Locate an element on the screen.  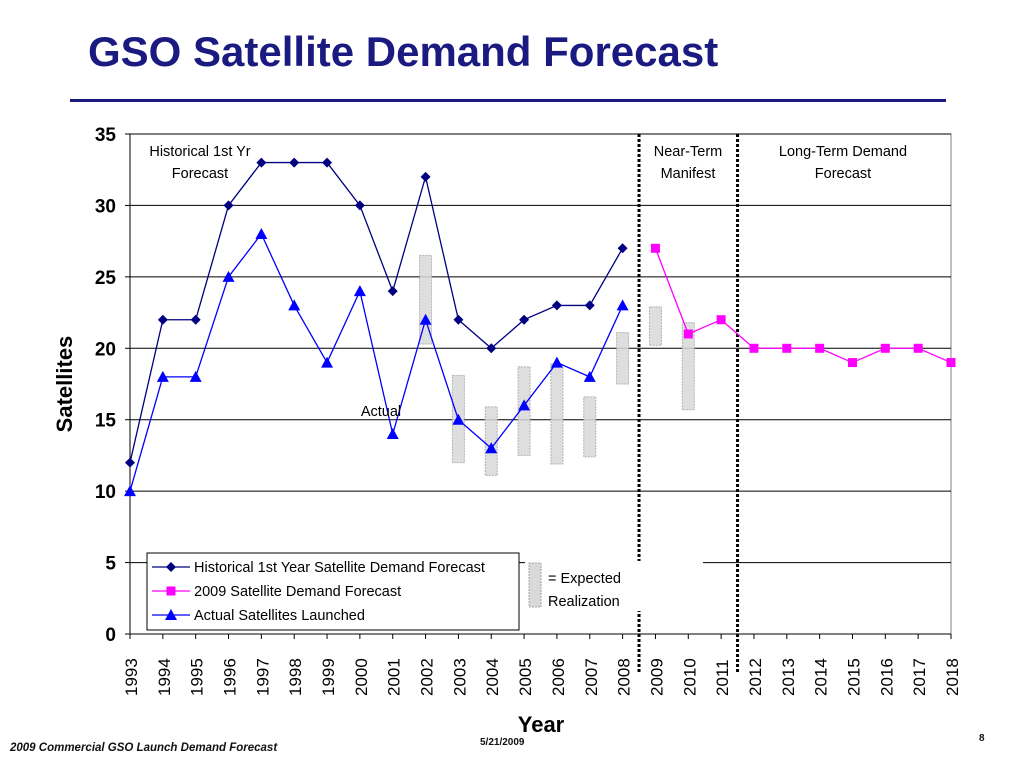
y-tick-label: 15 is located at coordinates (106, 421).